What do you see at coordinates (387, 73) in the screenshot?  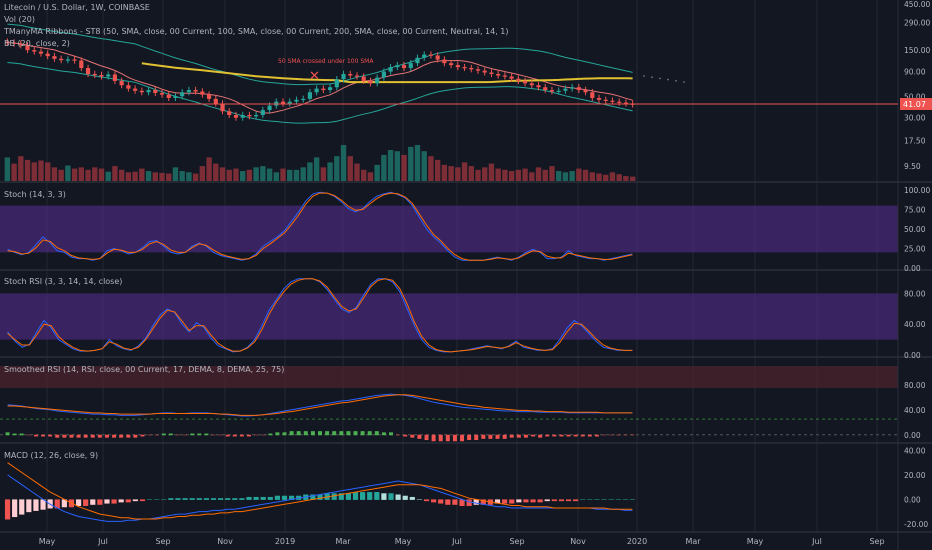 I see `ma-long` at bounding box center [387, 73].